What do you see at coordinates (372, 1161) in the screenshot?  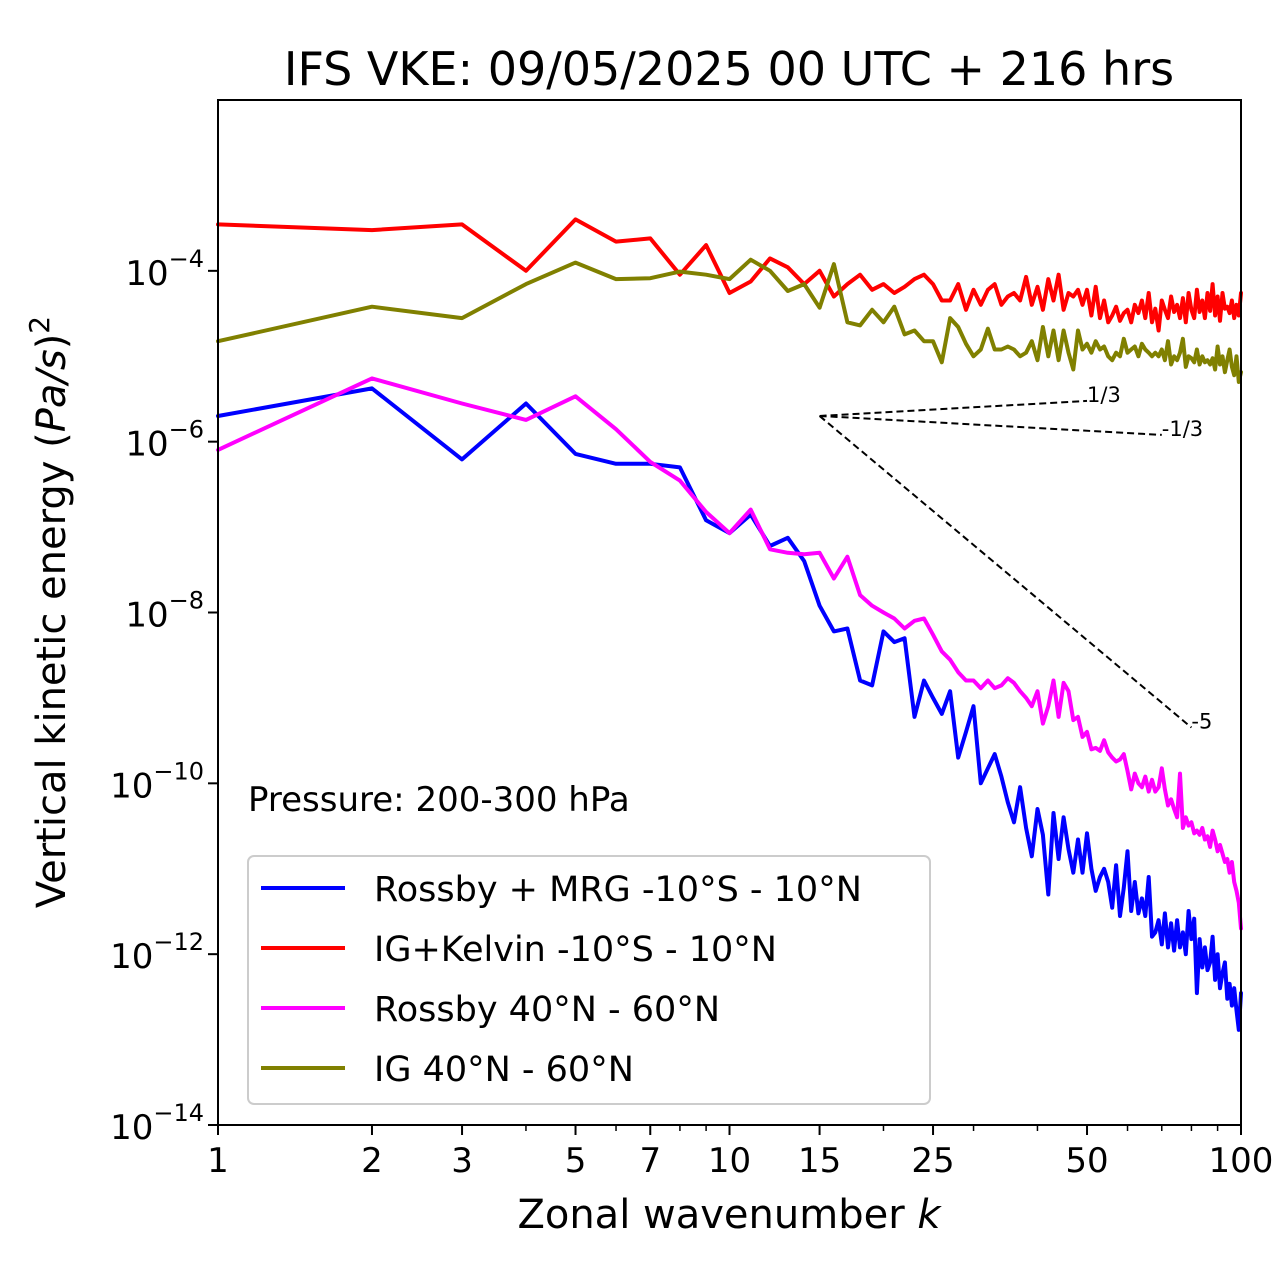 I see `x-tick-label: 2` at bounding box center [372, 1161].